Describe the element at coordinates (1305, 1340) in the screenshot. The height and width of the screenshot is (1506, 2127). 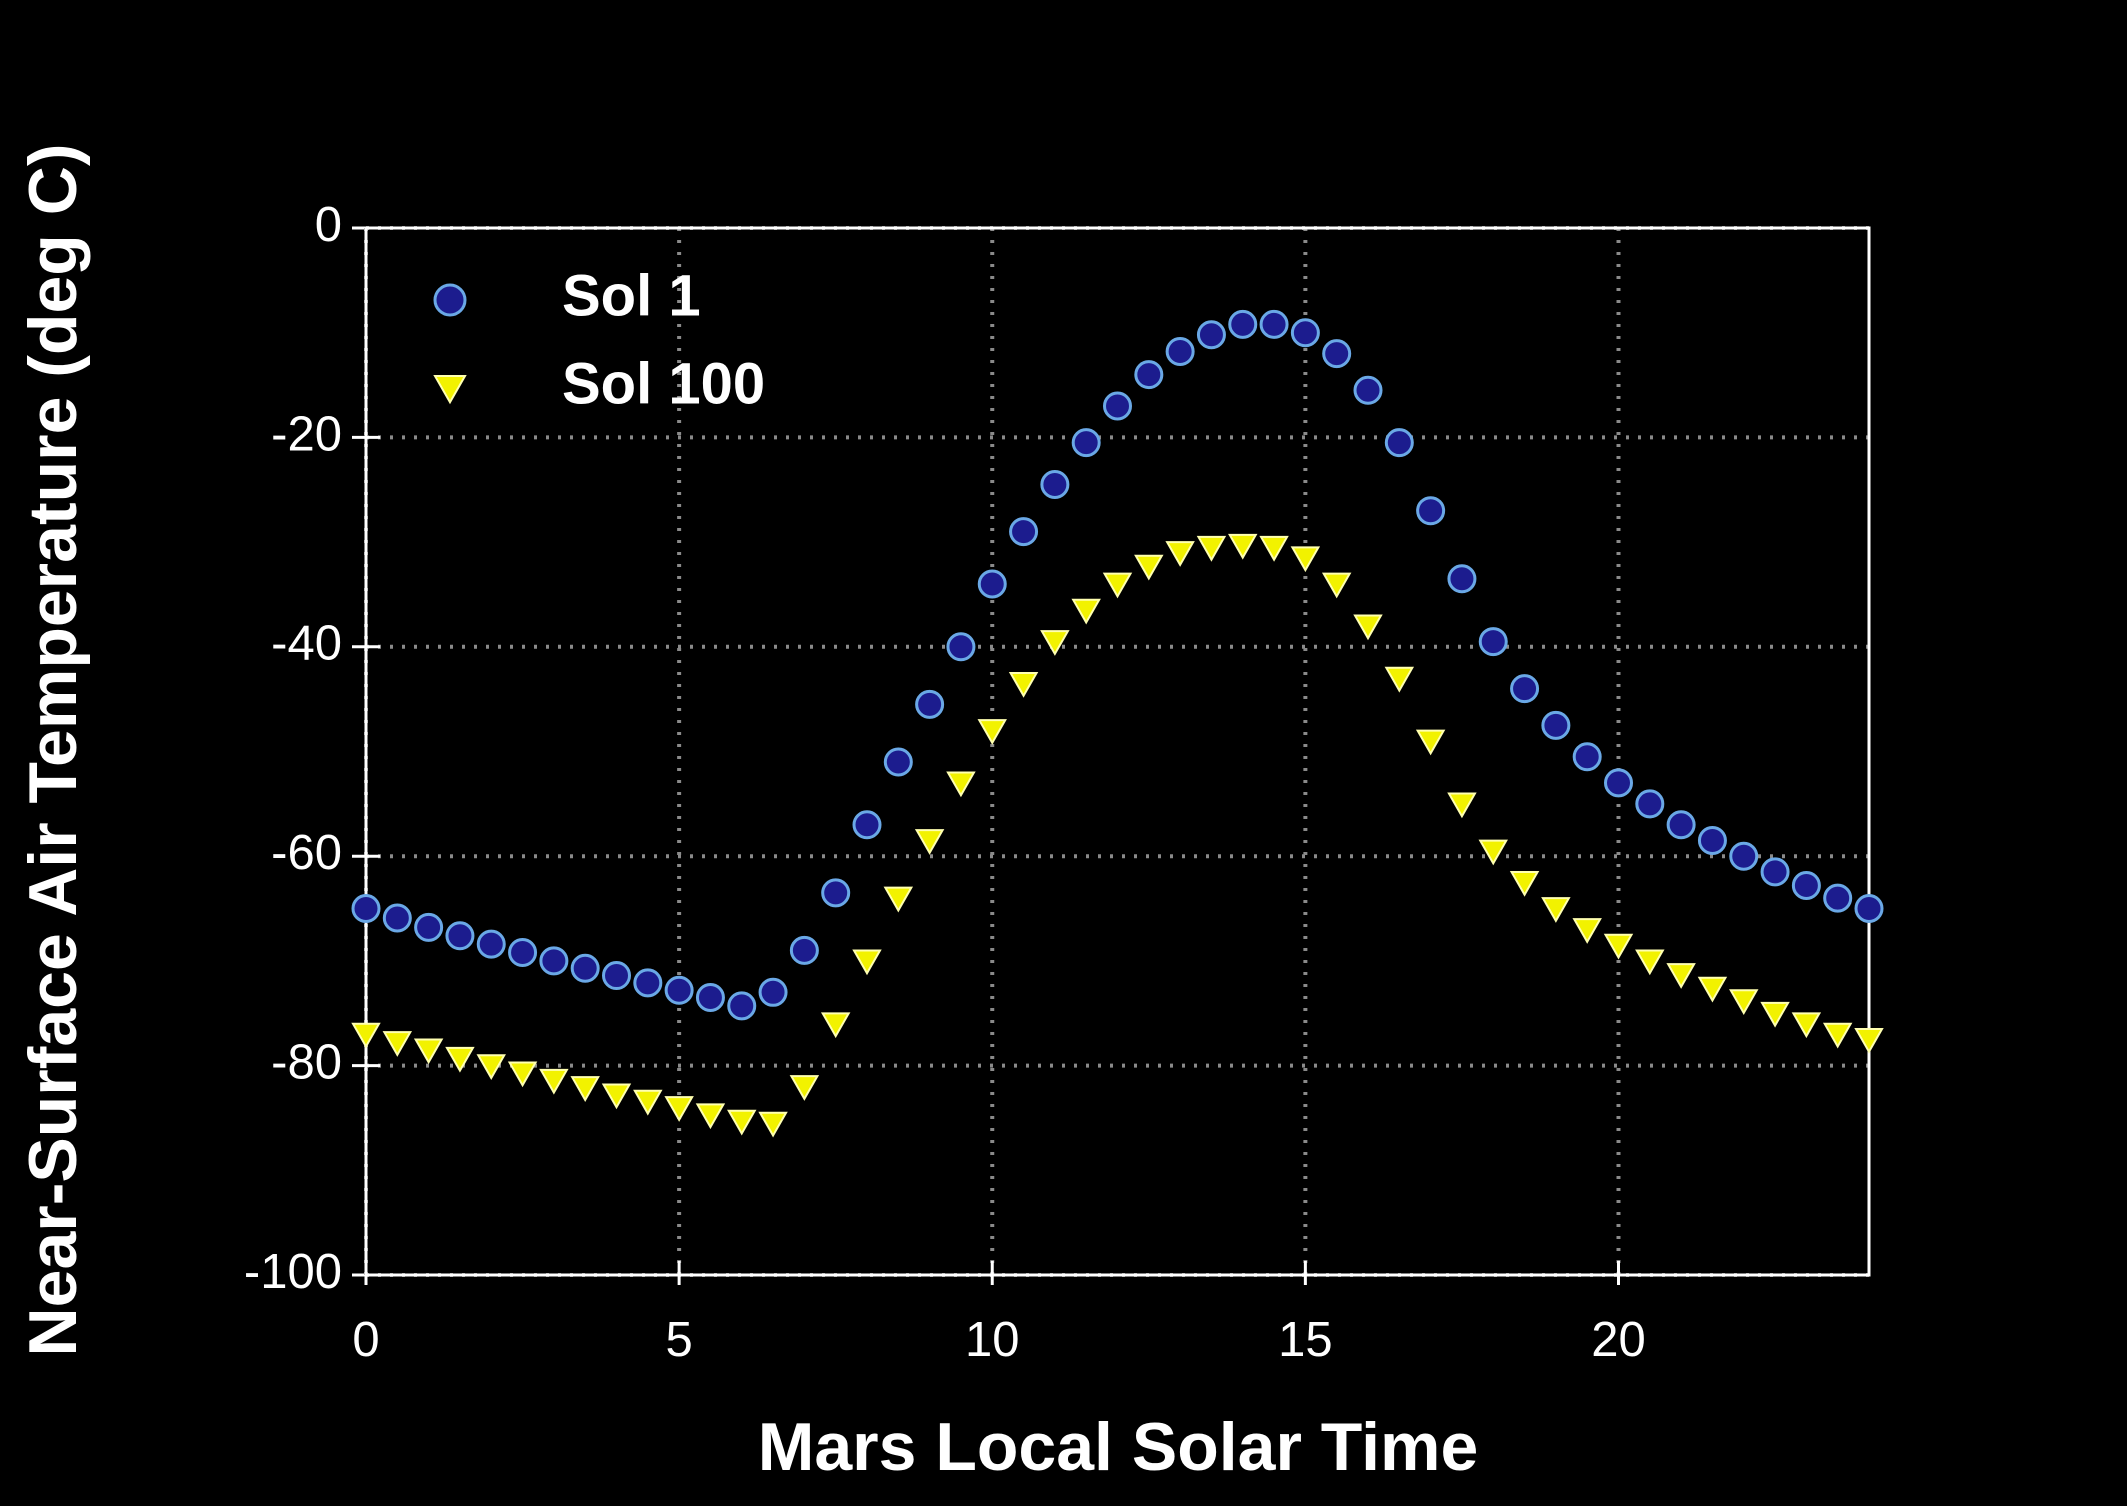
I see `x-tick-label: 15` at that location.